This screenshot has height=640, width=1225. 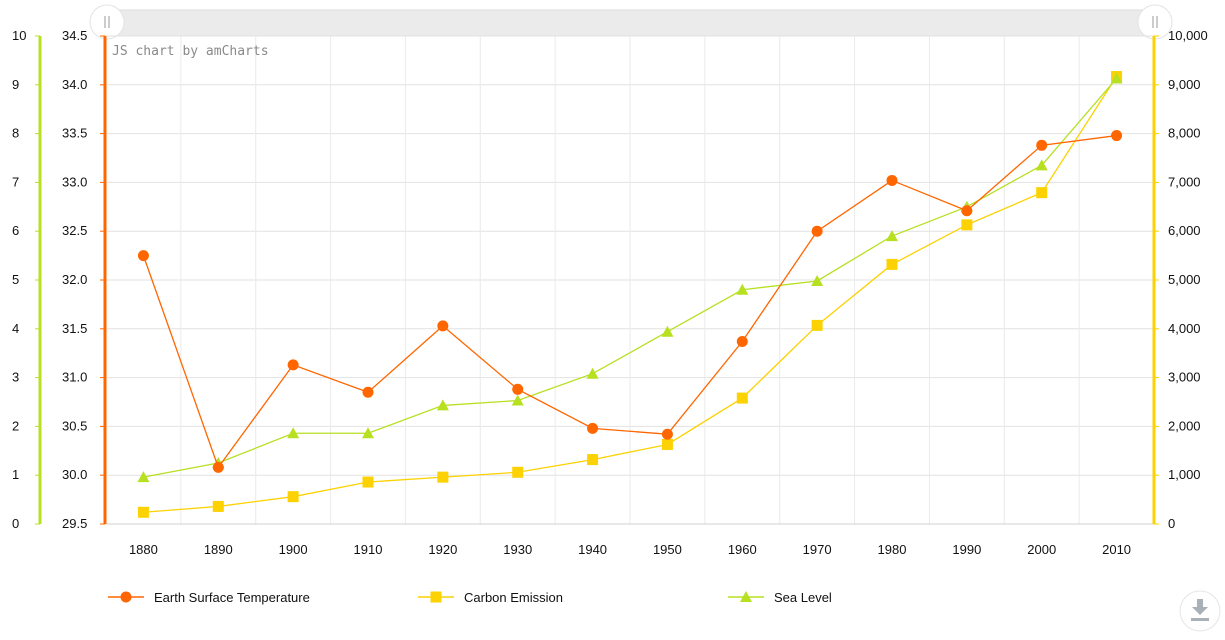 What do you see at coordinates (15, 279) in the screenshot?
I see `sea-level-tick-label: 5` at bounding box center [15, 279].